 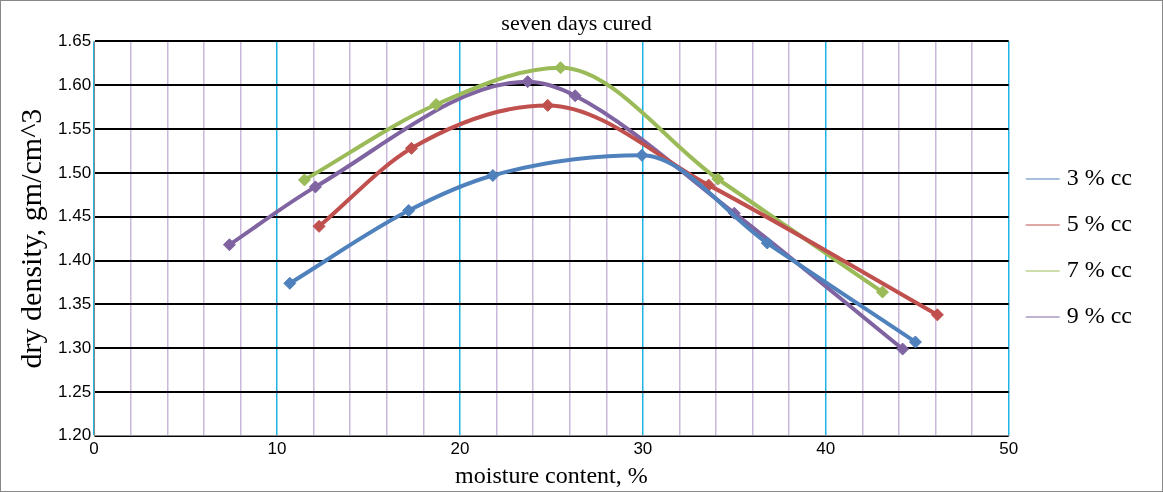 What do you see at coordinates (74, 347) in the screenshot?
I see `y-tick-label: 1.30` at bounding box center [74, 347].